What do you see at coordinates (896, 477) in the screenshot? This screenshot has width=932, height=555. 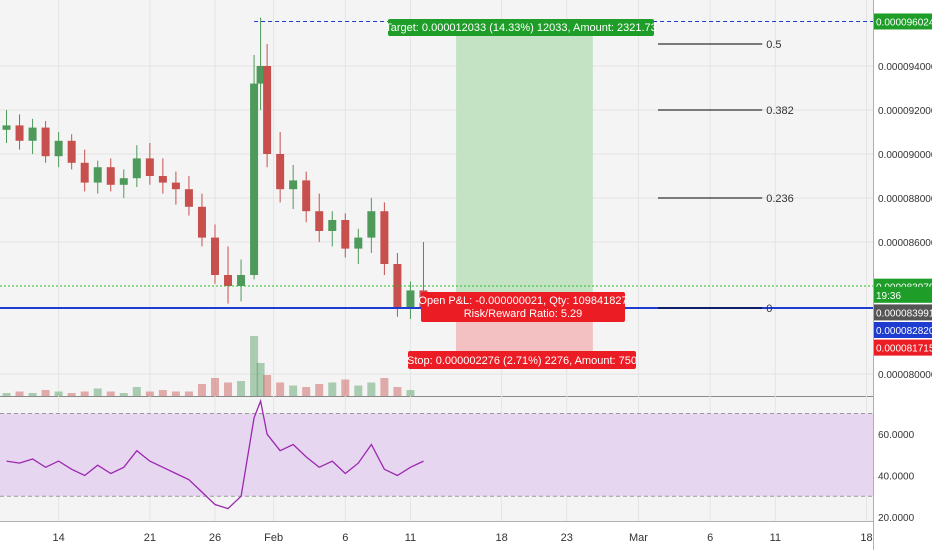 I see `rsi-tick-label: 40.0000` at bounding box center [896, 477].